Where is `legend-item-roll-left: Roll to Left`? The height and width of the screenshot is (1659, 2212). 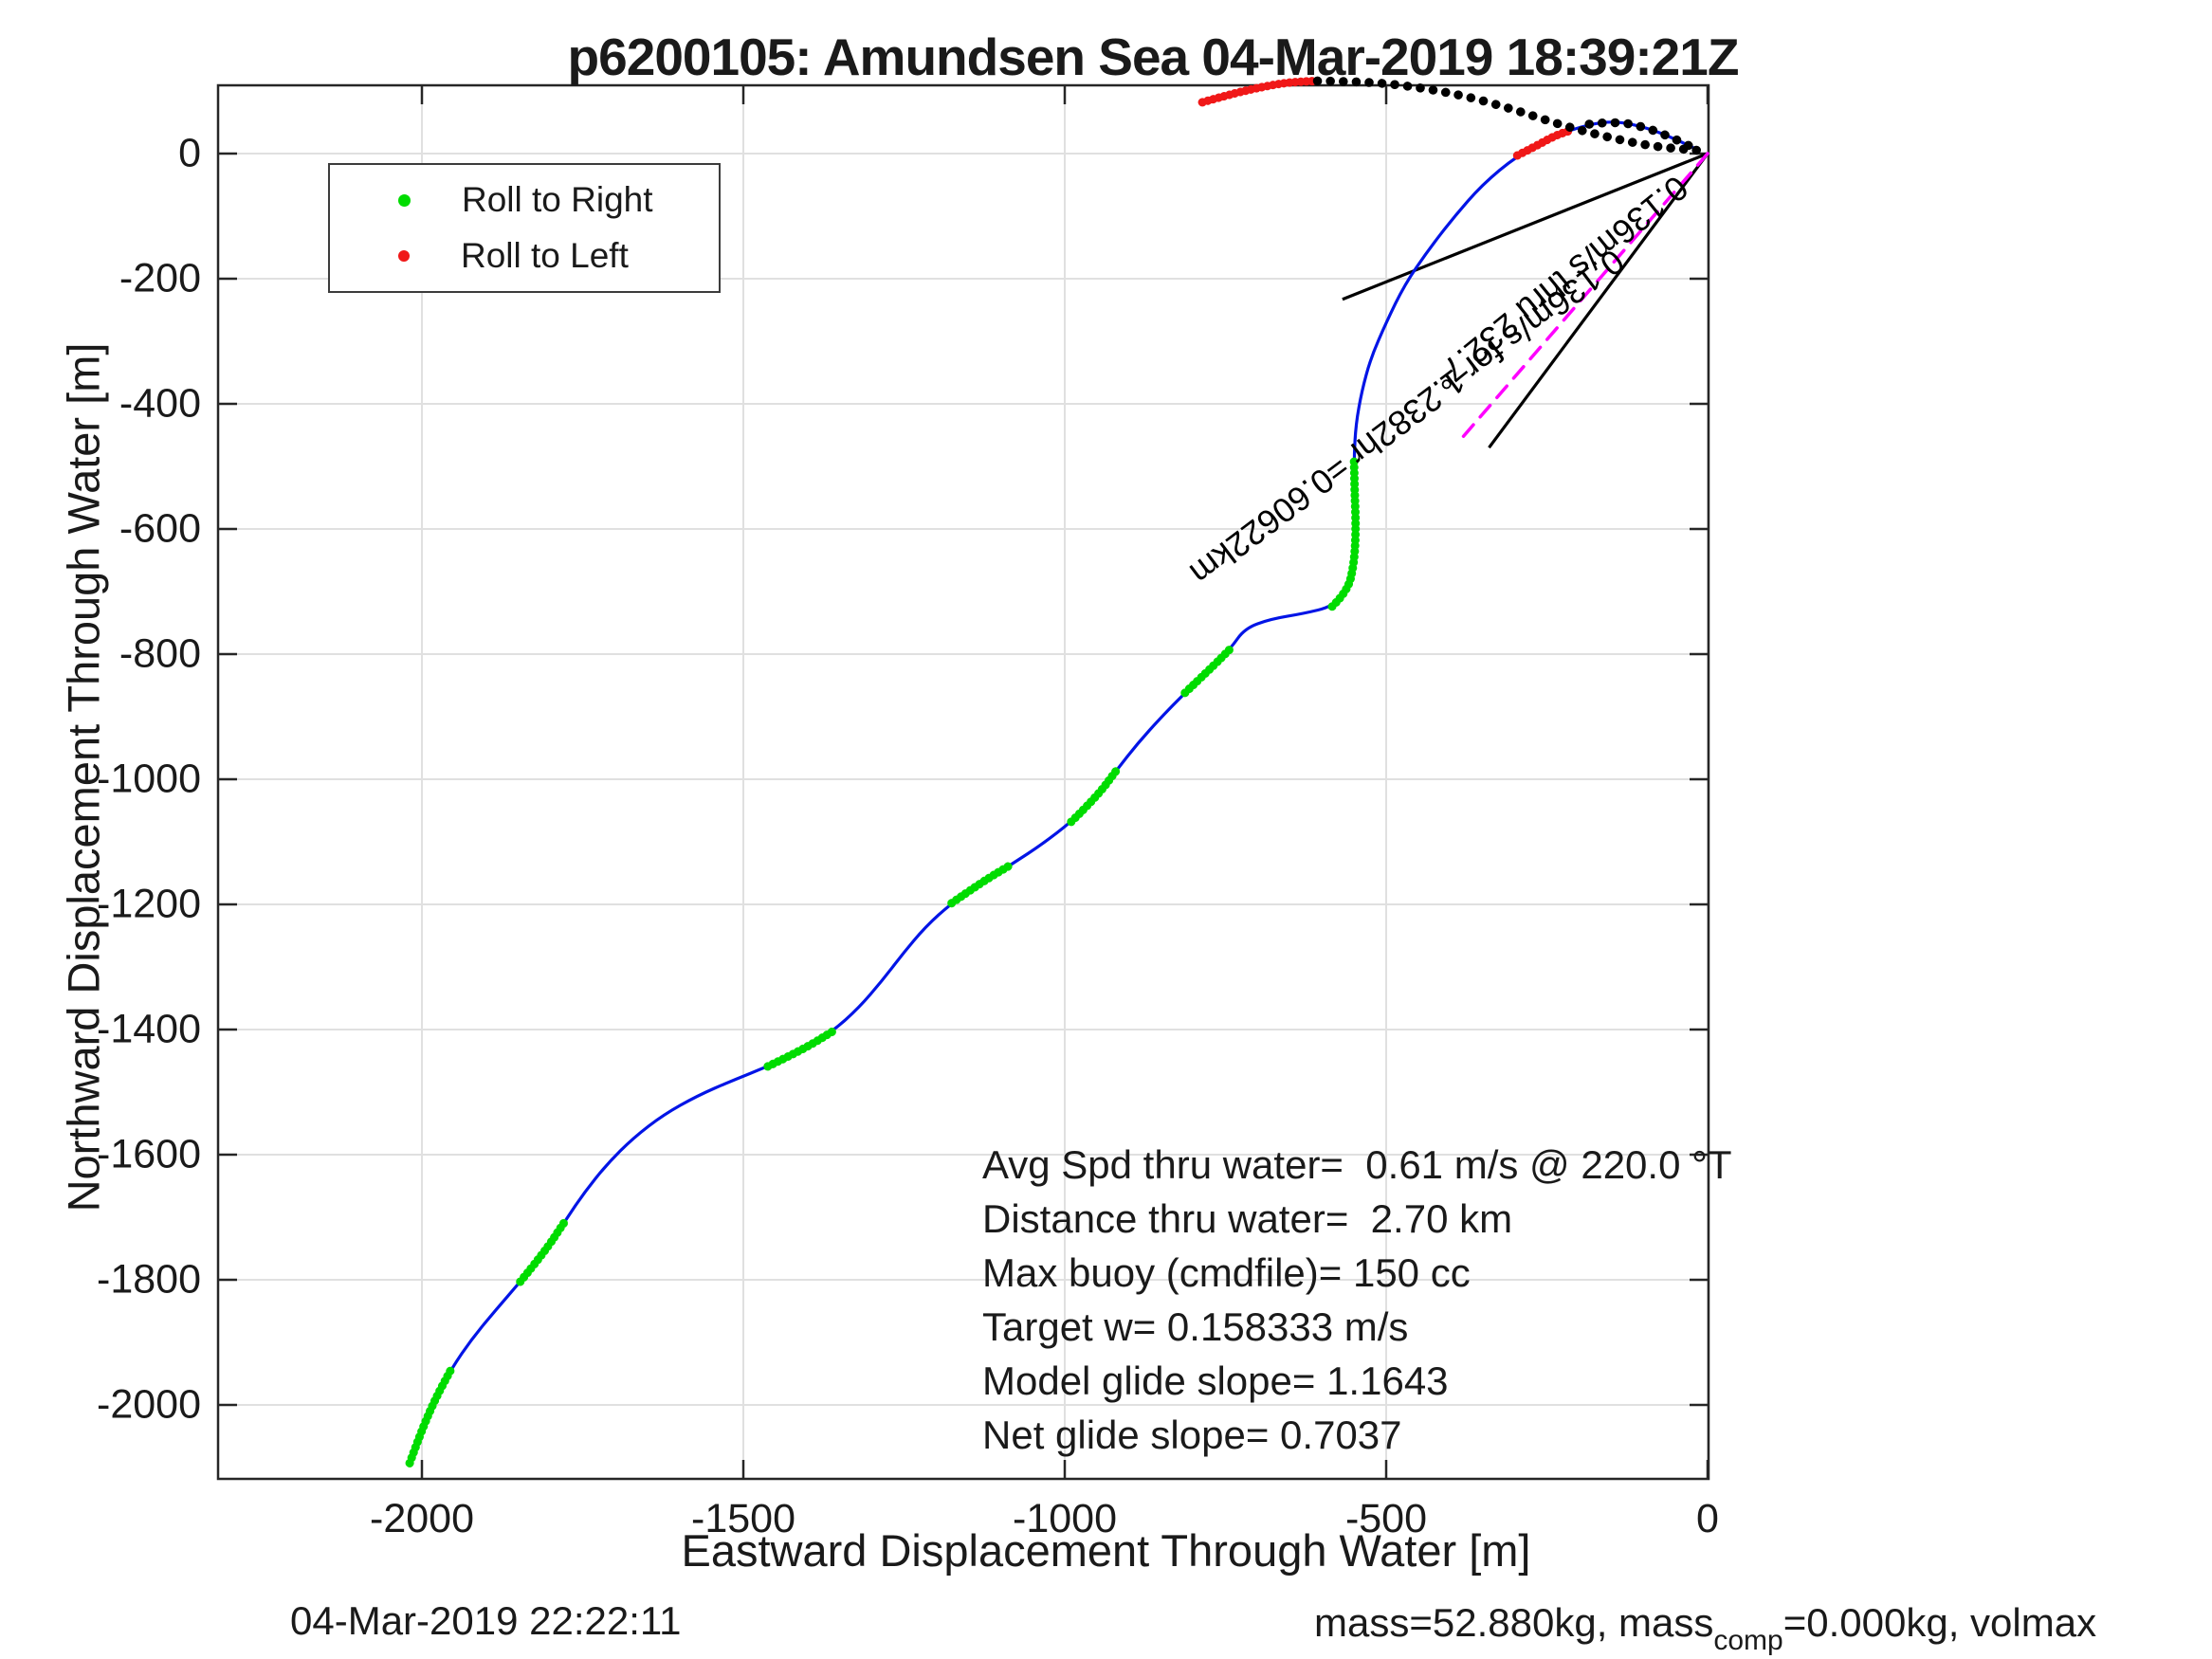 legend-item-roll-left: Roll to Left is located at coordinates (524, 256).